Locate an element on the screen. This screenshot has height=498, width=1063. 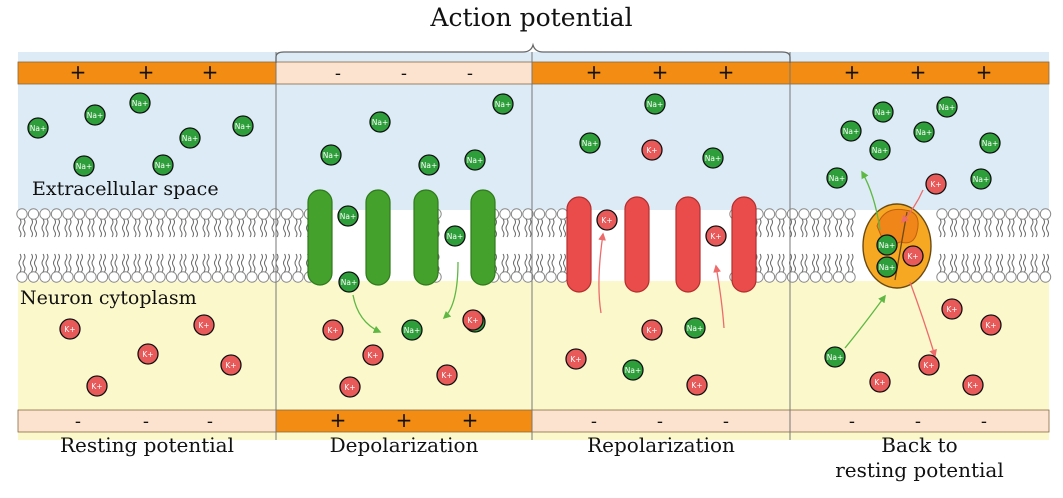
panel-caption-line: resting potential is located at coordinates (919, 470).